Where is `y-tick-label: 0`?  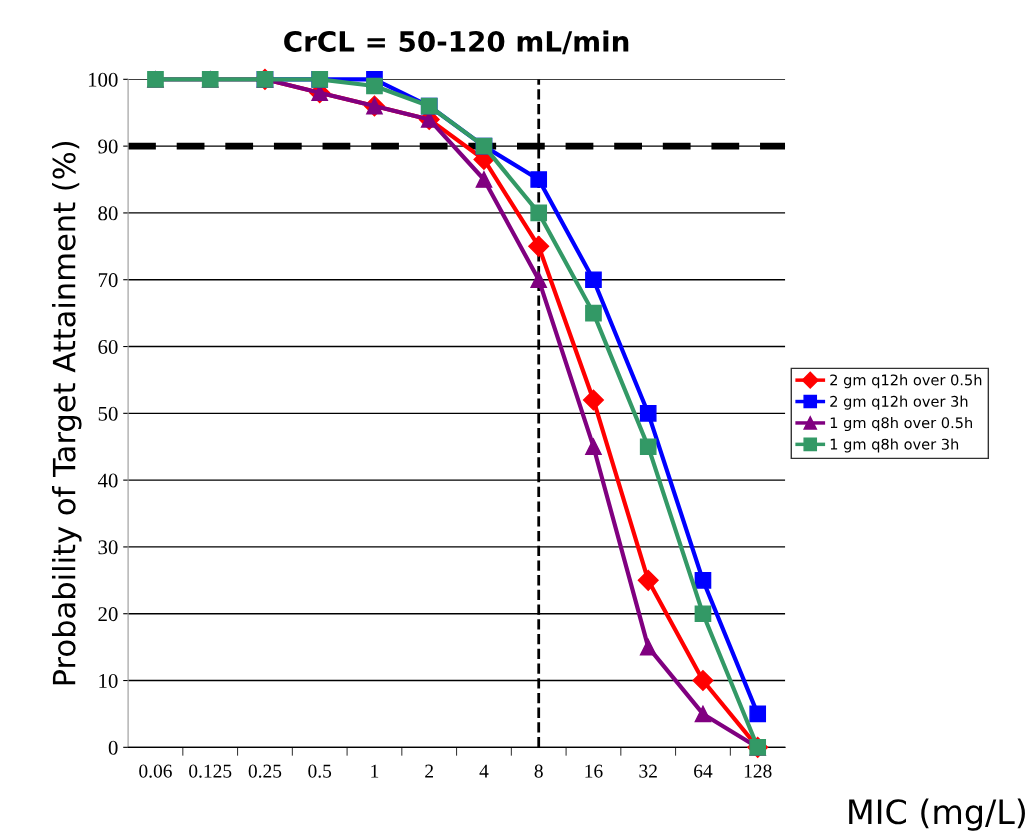
y-tick-label: 0 is located at coordinates (113, 747).